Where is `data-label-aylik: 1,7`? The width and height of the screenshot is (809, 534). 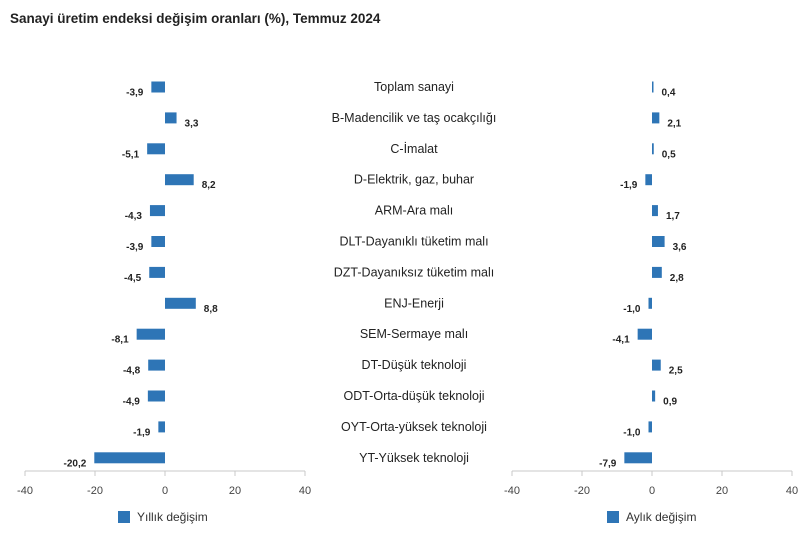 data-label-aylik: 1,7 is located at coordinates (673, 216).